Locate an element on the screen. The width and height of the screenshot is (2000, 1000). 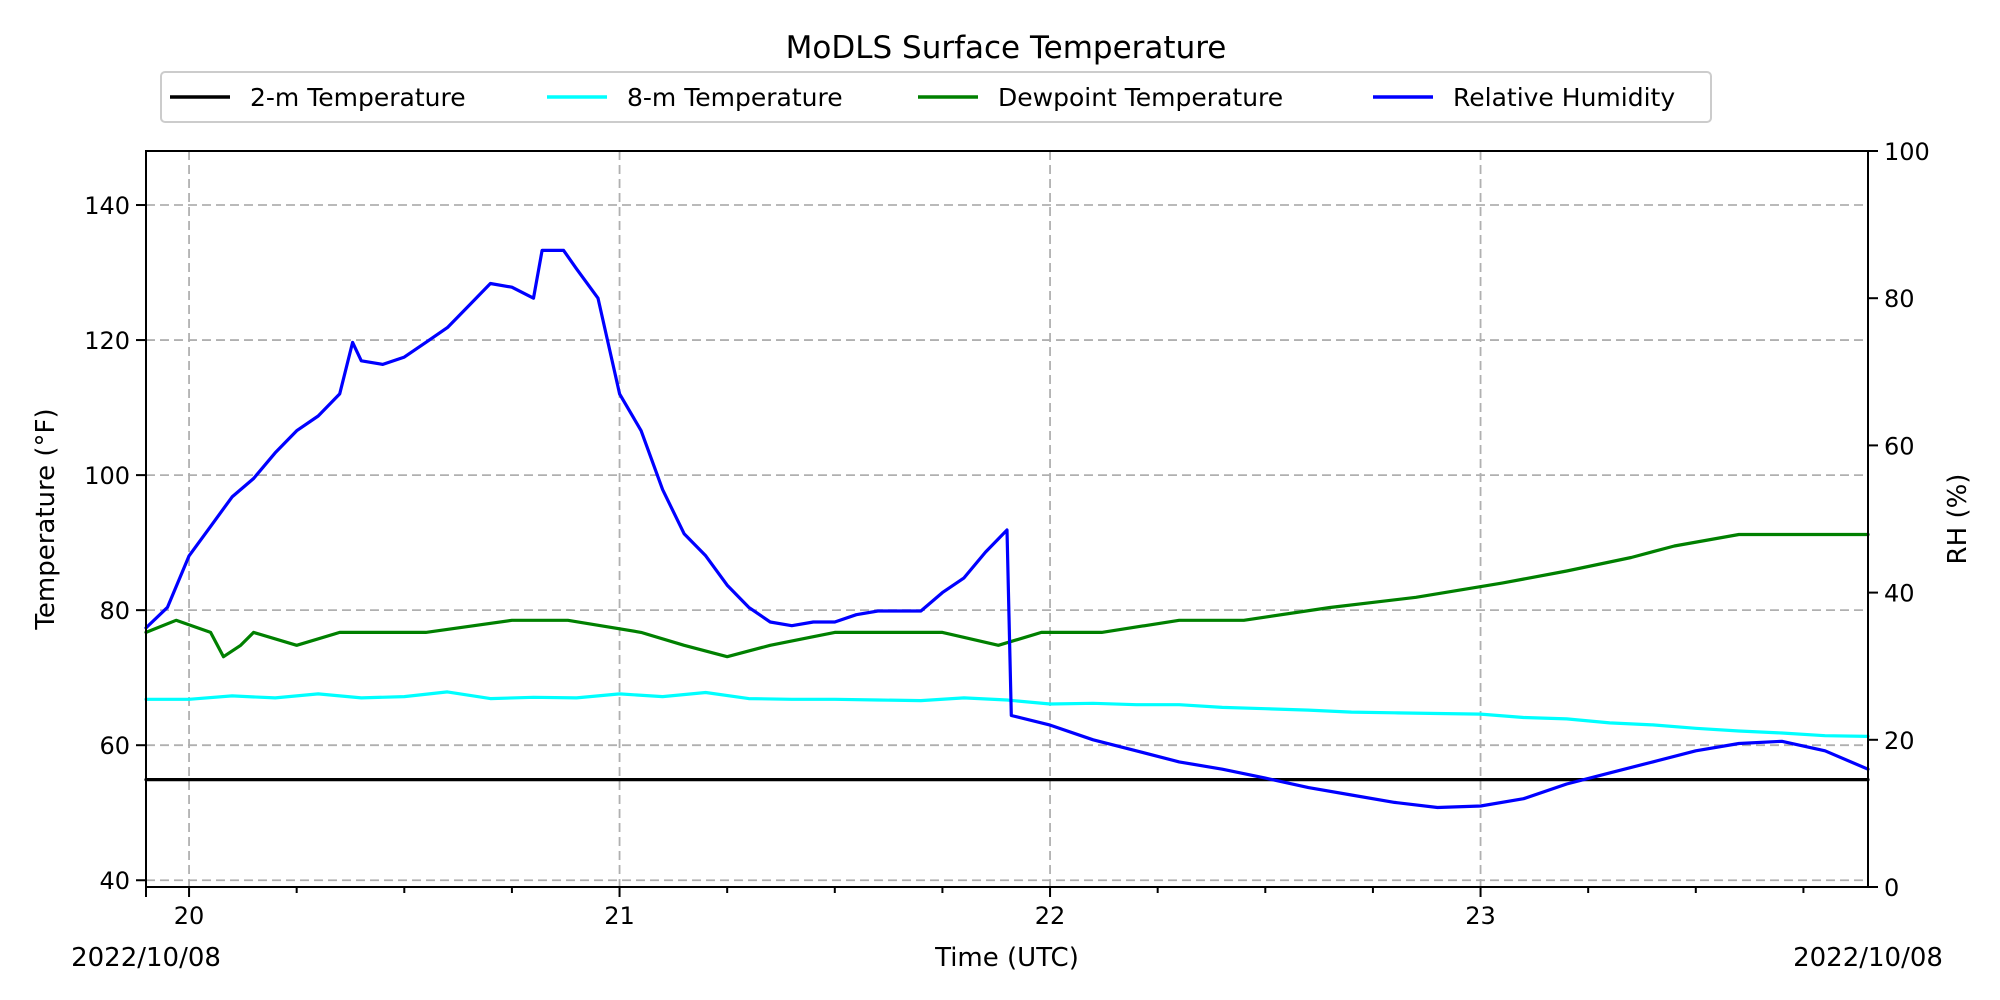
x-axis-label: Time (UTC) is located at coordinates (1006, 958).